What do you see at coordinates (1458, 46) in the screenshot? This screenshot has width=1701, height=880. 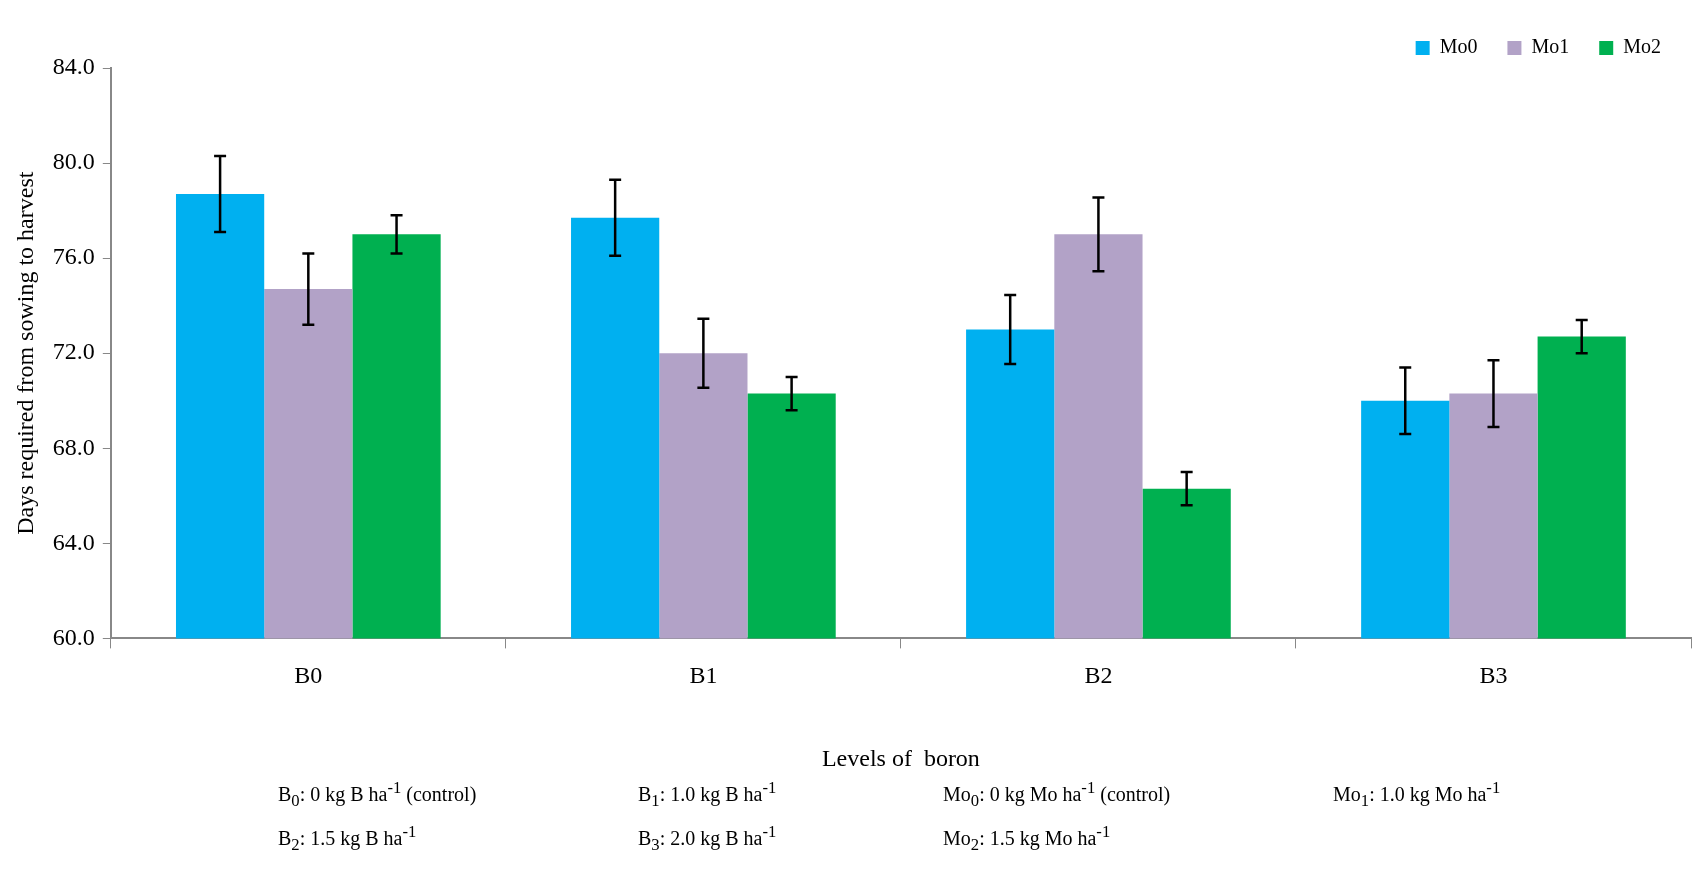 I see `legend-label: Mo0` at bounding box center [1458, 46].